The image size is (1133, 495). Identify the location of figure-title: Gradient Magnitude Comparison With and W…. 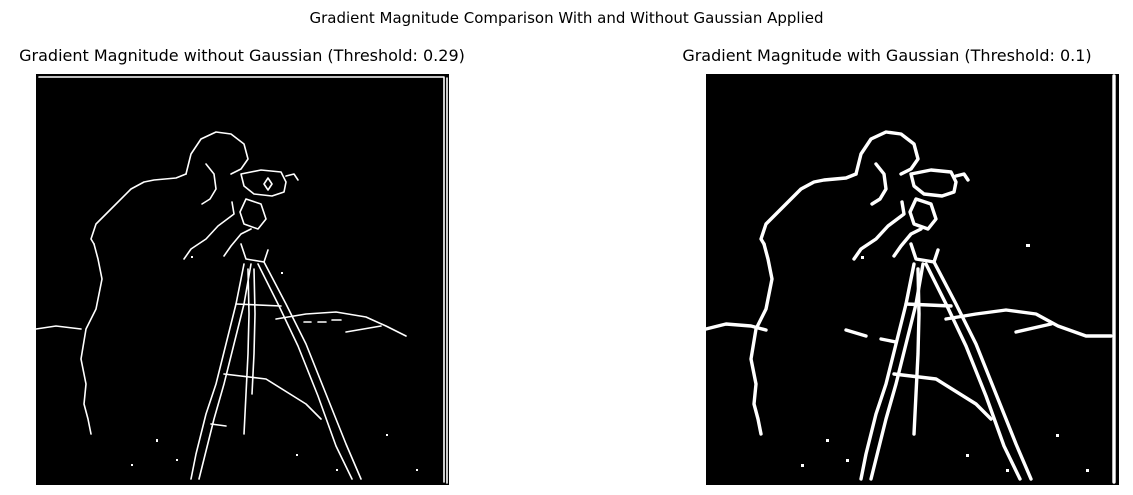
(566, 18).